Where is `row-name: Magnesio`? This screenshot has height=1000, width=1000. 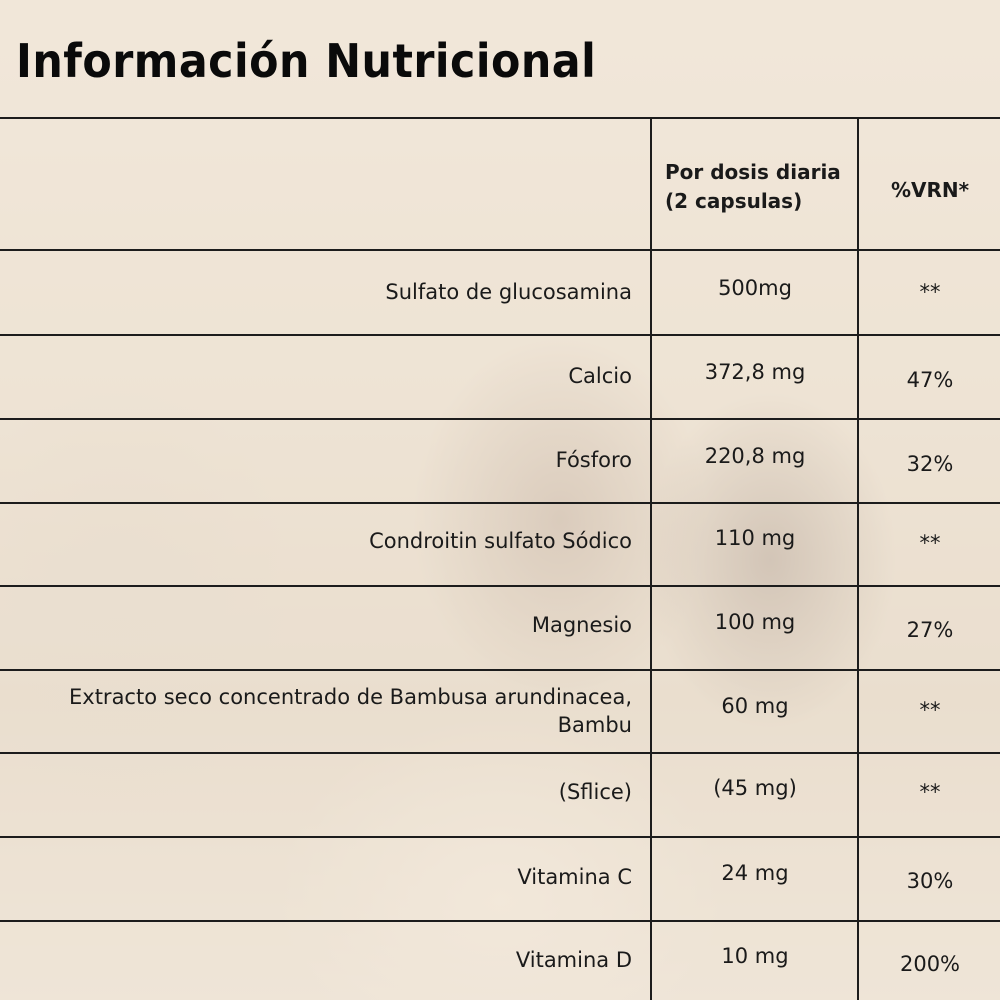 row-name: Magnesio is located at coordinates (581, 624).